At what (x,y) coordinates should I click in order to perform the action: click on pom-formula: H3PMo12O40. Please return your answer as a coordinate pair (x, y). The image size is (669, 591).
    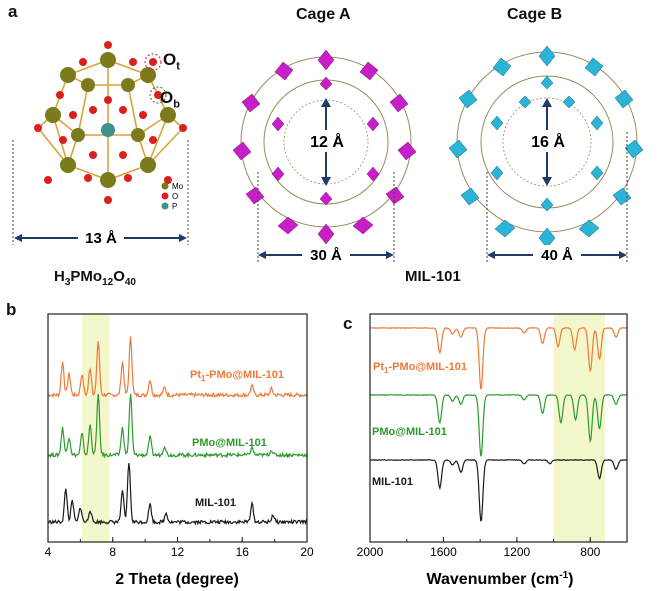
    Looking at the image, I should click on (95, 278).